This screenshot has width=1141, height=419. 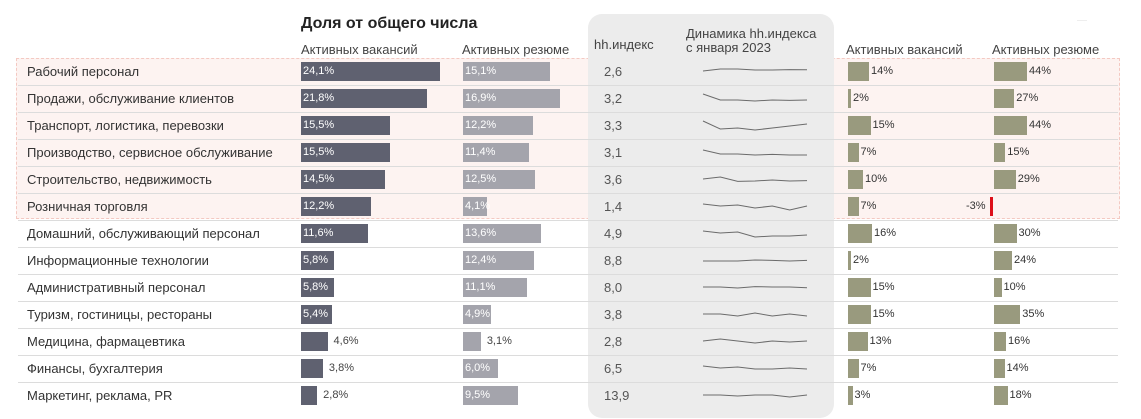 What do you see at coordinates (106, 341) in the screenshot?
I see `row-category-label: Медицина, фармацевтика` at bounding box center [106, 341].